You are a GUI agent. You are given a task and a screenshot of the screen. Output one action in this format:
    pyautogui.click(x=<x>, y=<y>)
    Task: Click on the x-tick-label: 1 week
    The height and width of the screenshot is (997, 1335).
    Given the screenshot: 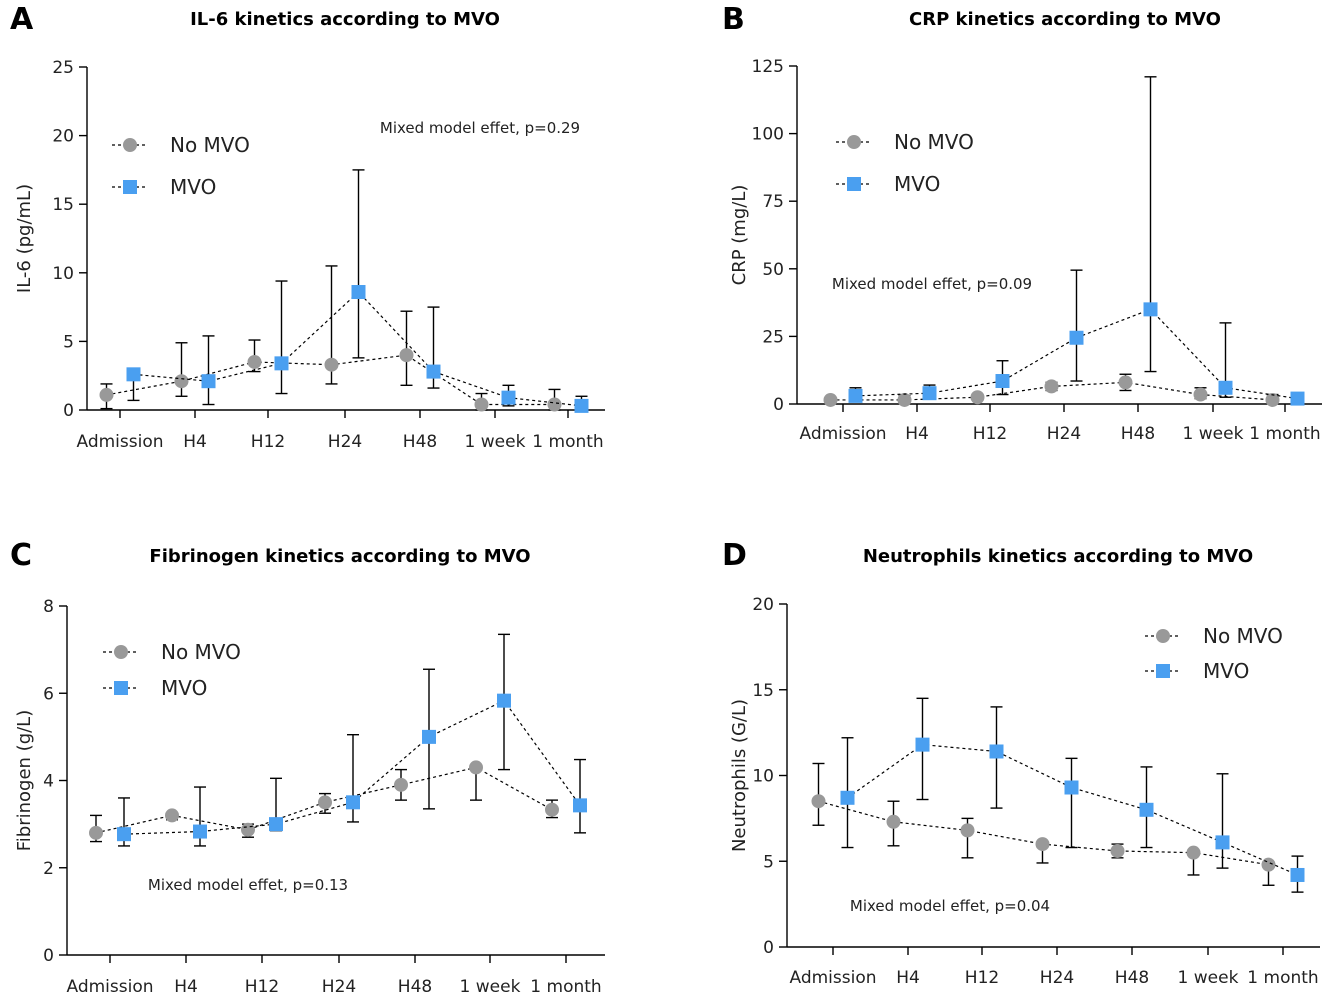 What is the action you would take?
    pyautogui.click(x=1213, y=434)
    